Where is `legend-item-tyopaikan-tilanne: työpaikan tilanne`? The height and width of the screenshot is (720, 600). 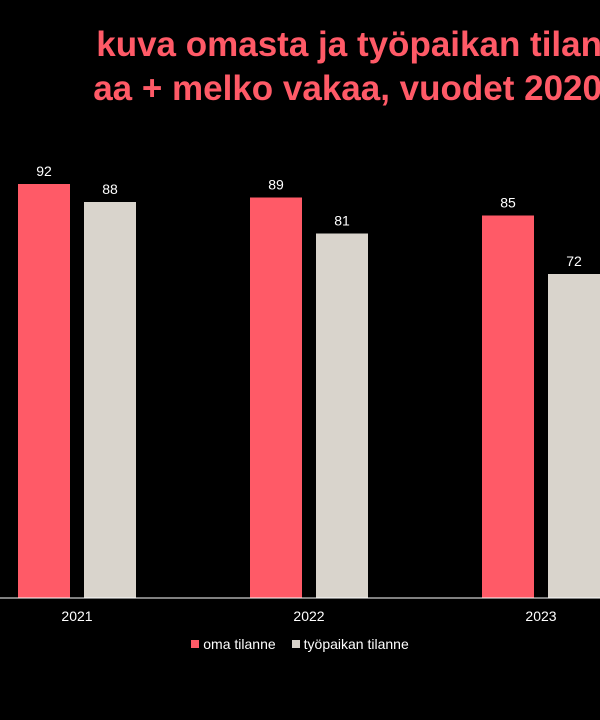 legend-item-tyopaikan-tilanne: työpaikan tilanne is located at coordinates (350, 644).